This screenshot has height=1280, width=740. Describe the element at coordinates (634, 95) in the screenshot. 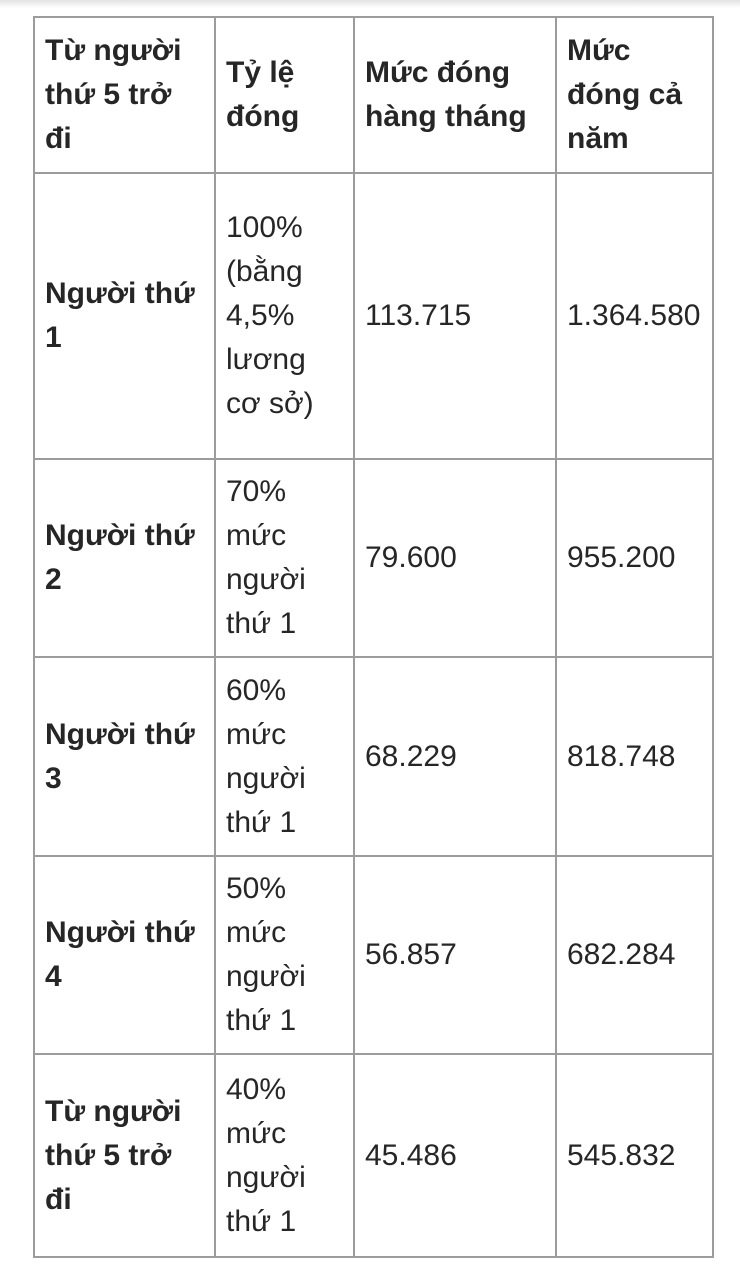

I see `header-cell-yearly: Mức đóng cả năm` at that location.